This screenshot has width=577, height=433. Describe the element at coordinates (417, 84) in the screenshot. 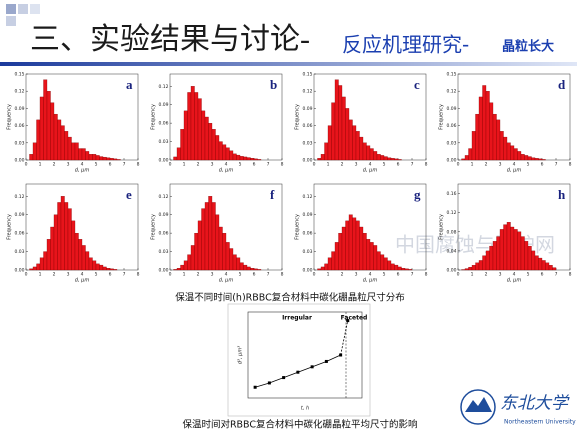

I see `panel-label: c` at that location.